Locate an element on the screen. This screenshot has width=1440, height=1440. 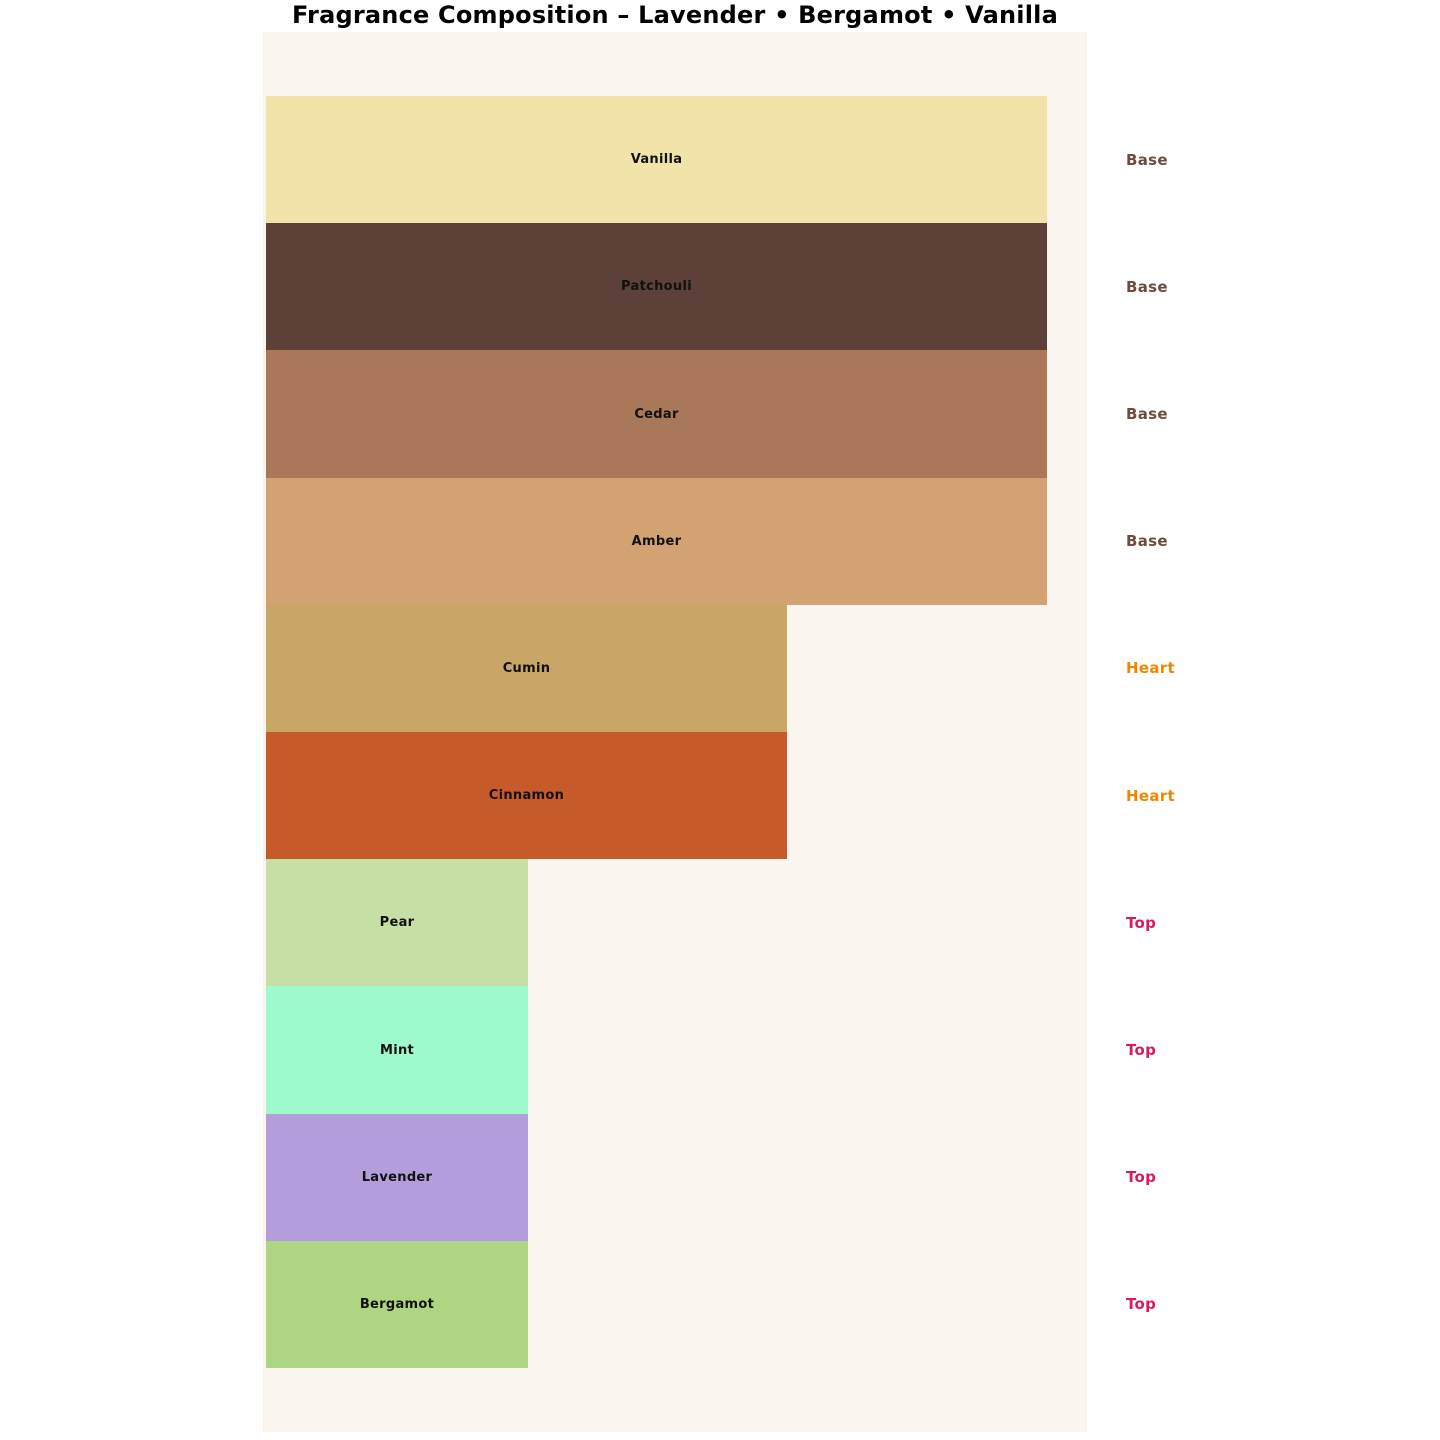
bar-lavender: Lavender is located at coordinates (397, 1177).